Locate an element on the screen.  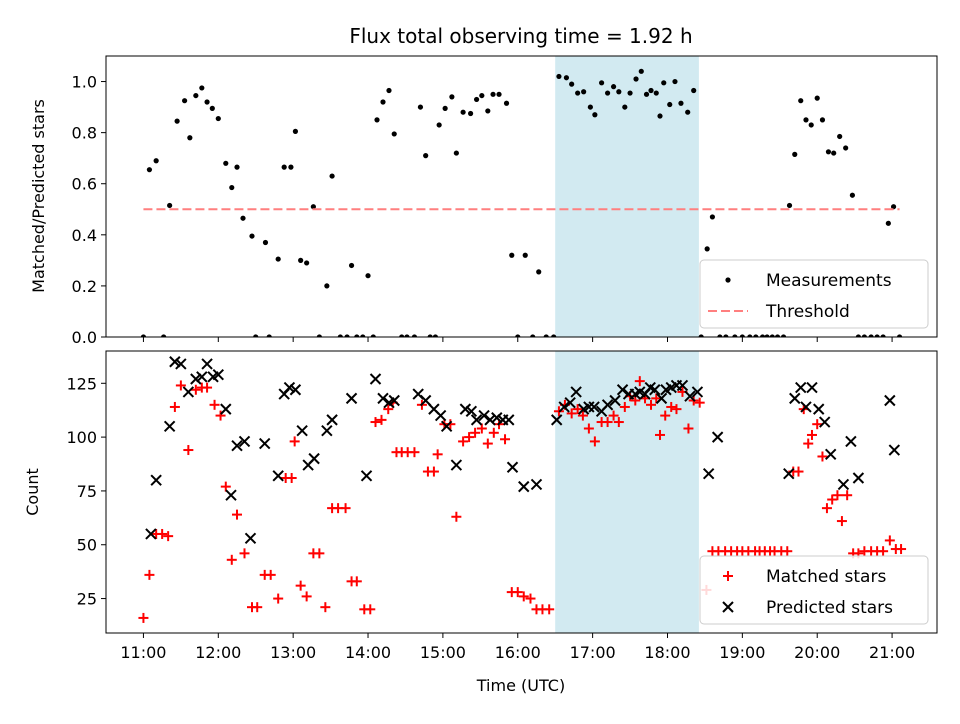
bottom-y-axis-label: Count is located at coordinates (32, 492).